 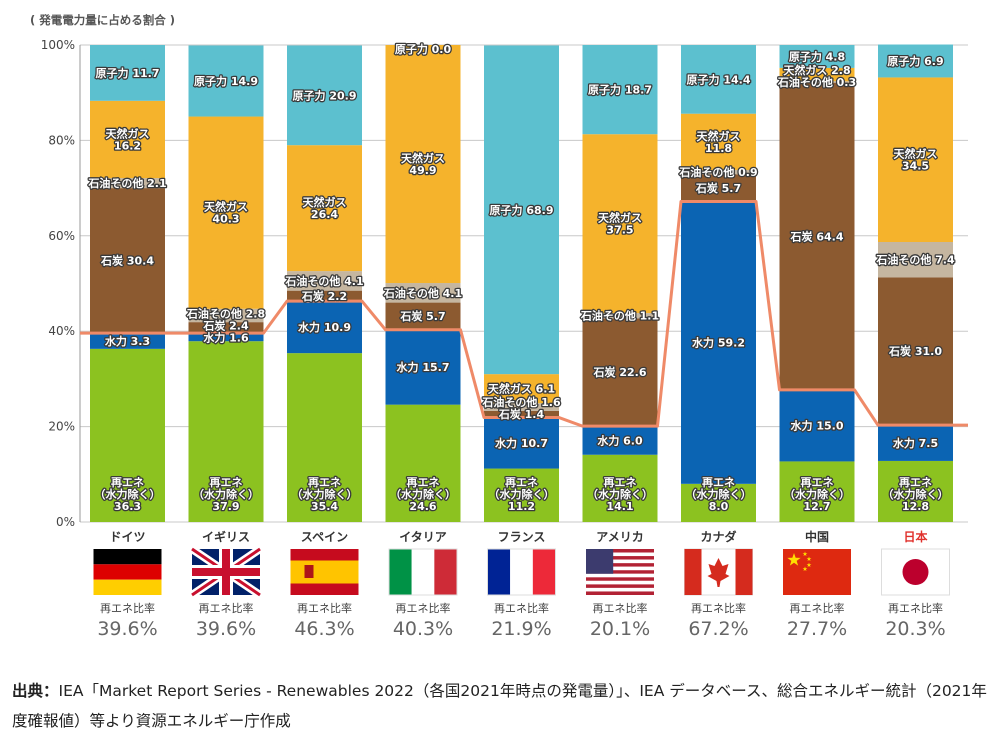 I want to click on segment-label: 石炭 2.2, so click(x=324, y=296).